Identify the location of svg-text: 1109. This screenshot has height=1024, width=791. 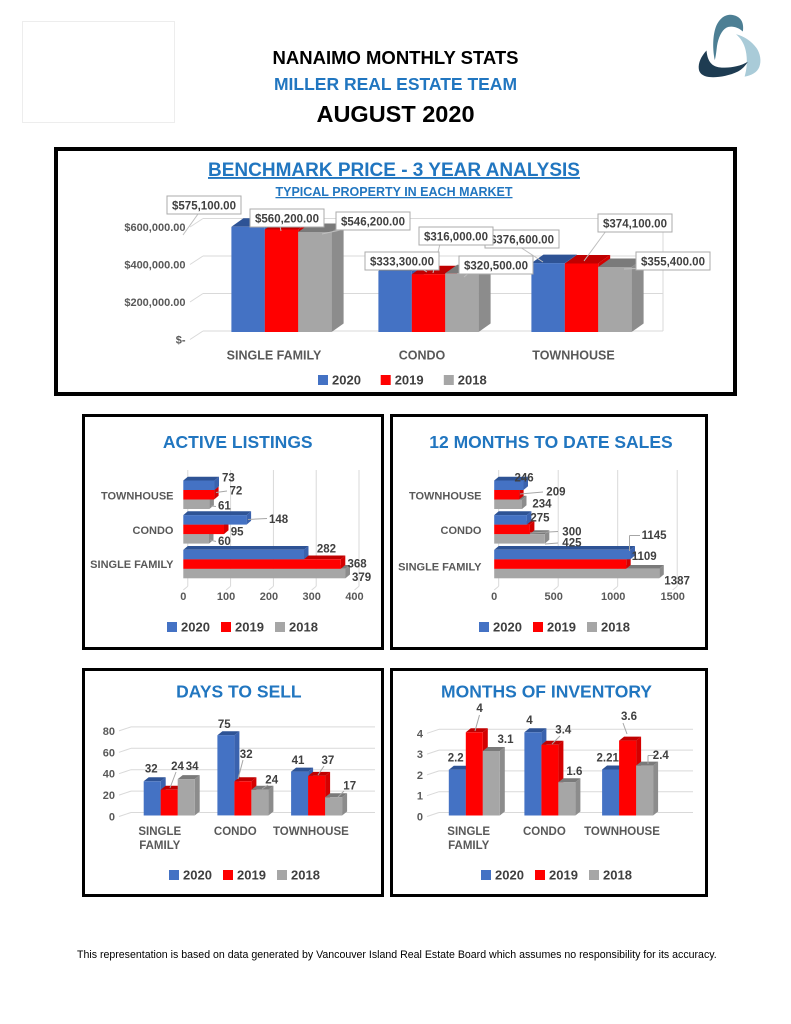
(644, 557).